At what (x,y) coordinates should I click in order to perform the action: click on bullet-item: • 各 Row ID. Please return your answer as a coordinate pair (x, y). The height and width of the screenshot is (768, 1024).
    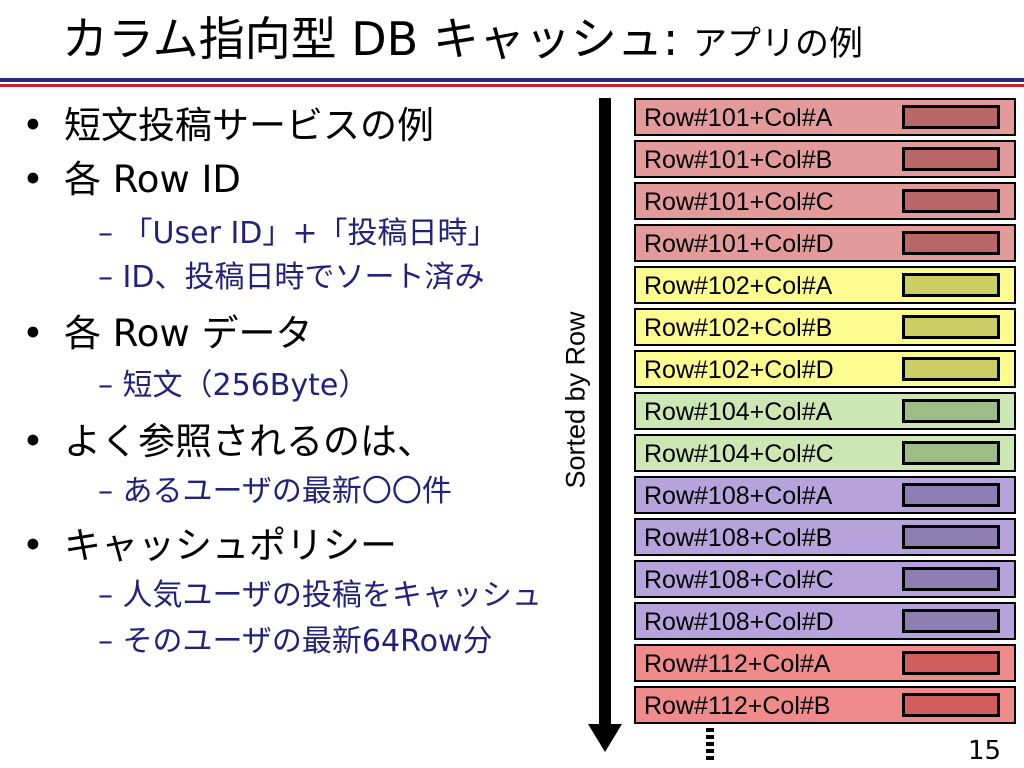
    Looking at the image, I should click on (131, 180).